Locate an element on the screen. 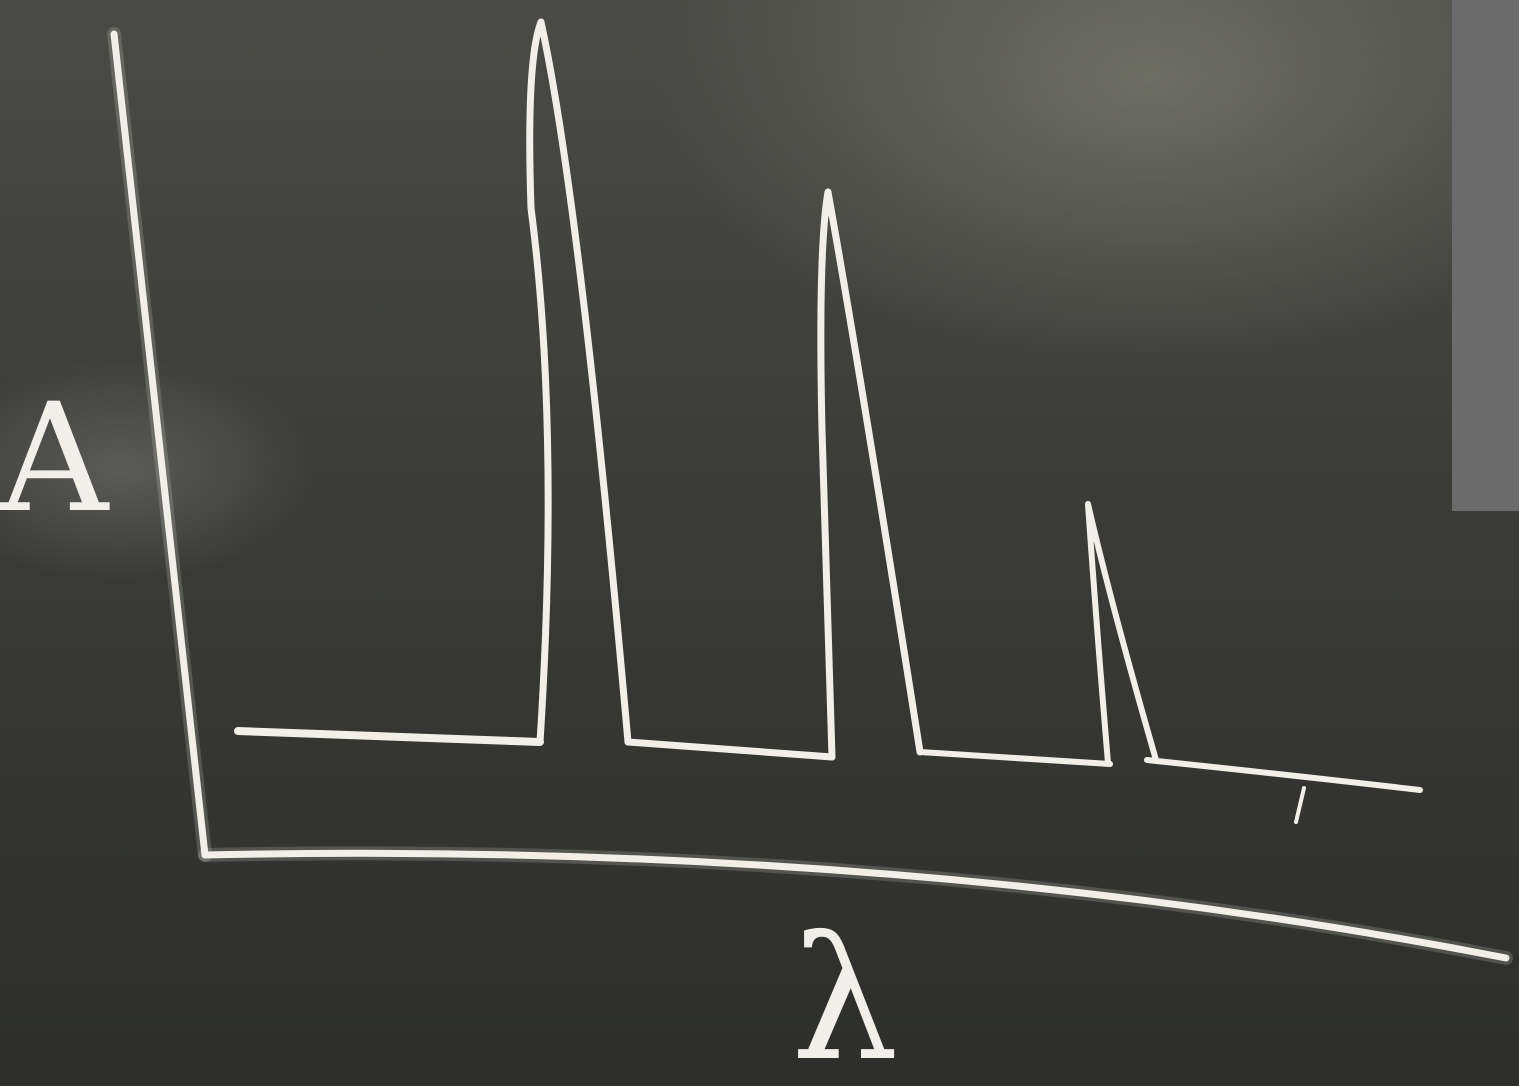 This screenshot has height=1086, width=1519. gray-panel is located at coordinates (1485, 255).